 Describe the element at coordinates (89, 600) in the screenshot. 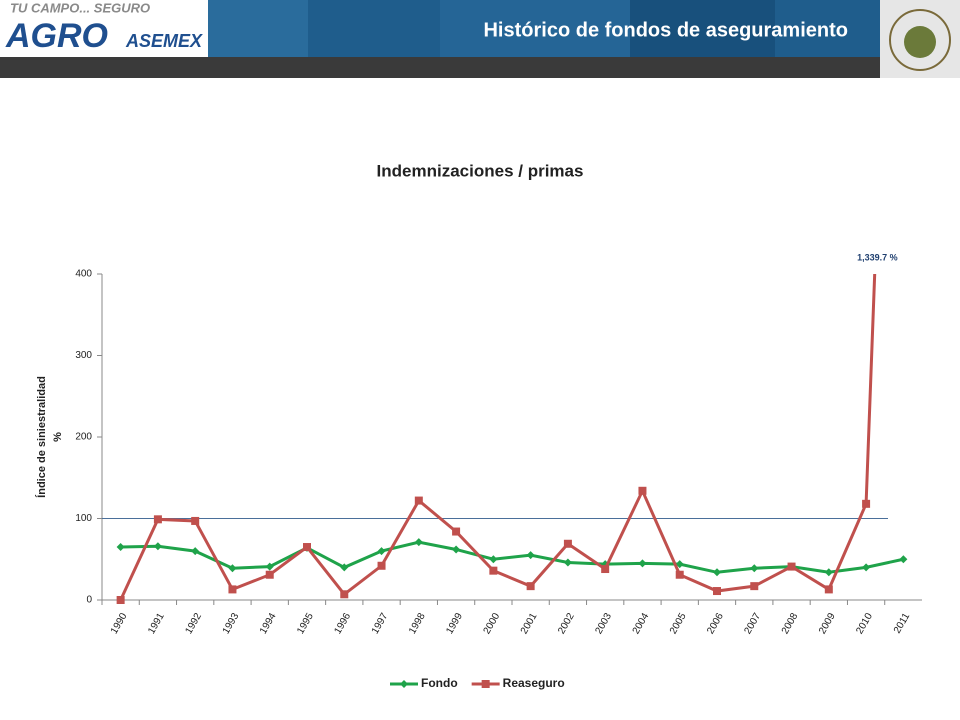

I see `y-tick-label: 0` at that location.